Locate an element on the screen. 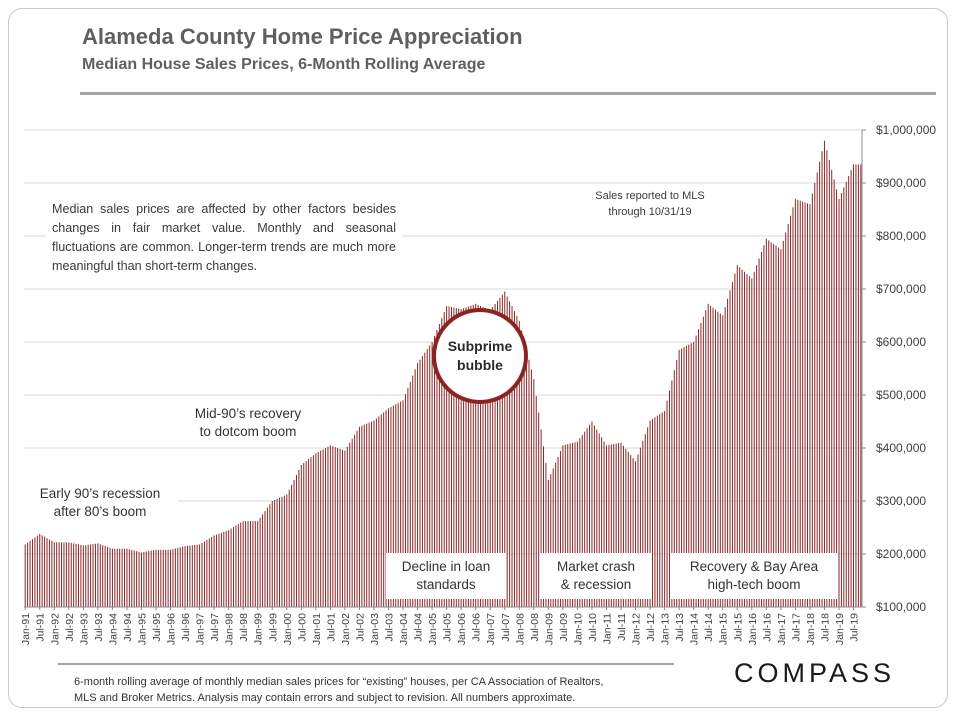 This screenshot has width=960, height=720. x-tick-label: Jul-18 is located at coordinates (825, 627).